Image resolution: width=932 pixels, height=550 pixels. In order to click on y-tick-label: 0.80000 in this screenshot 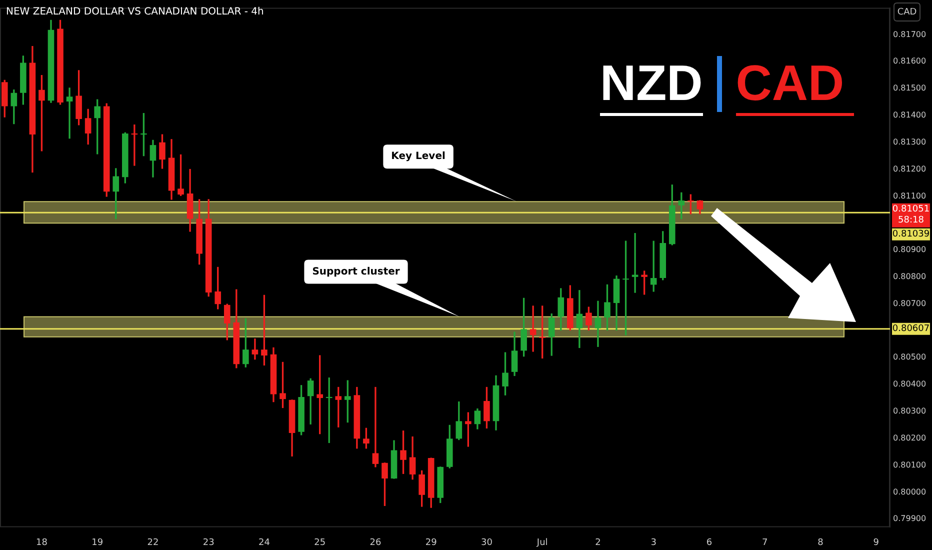, I will do `click(909, 491)`.